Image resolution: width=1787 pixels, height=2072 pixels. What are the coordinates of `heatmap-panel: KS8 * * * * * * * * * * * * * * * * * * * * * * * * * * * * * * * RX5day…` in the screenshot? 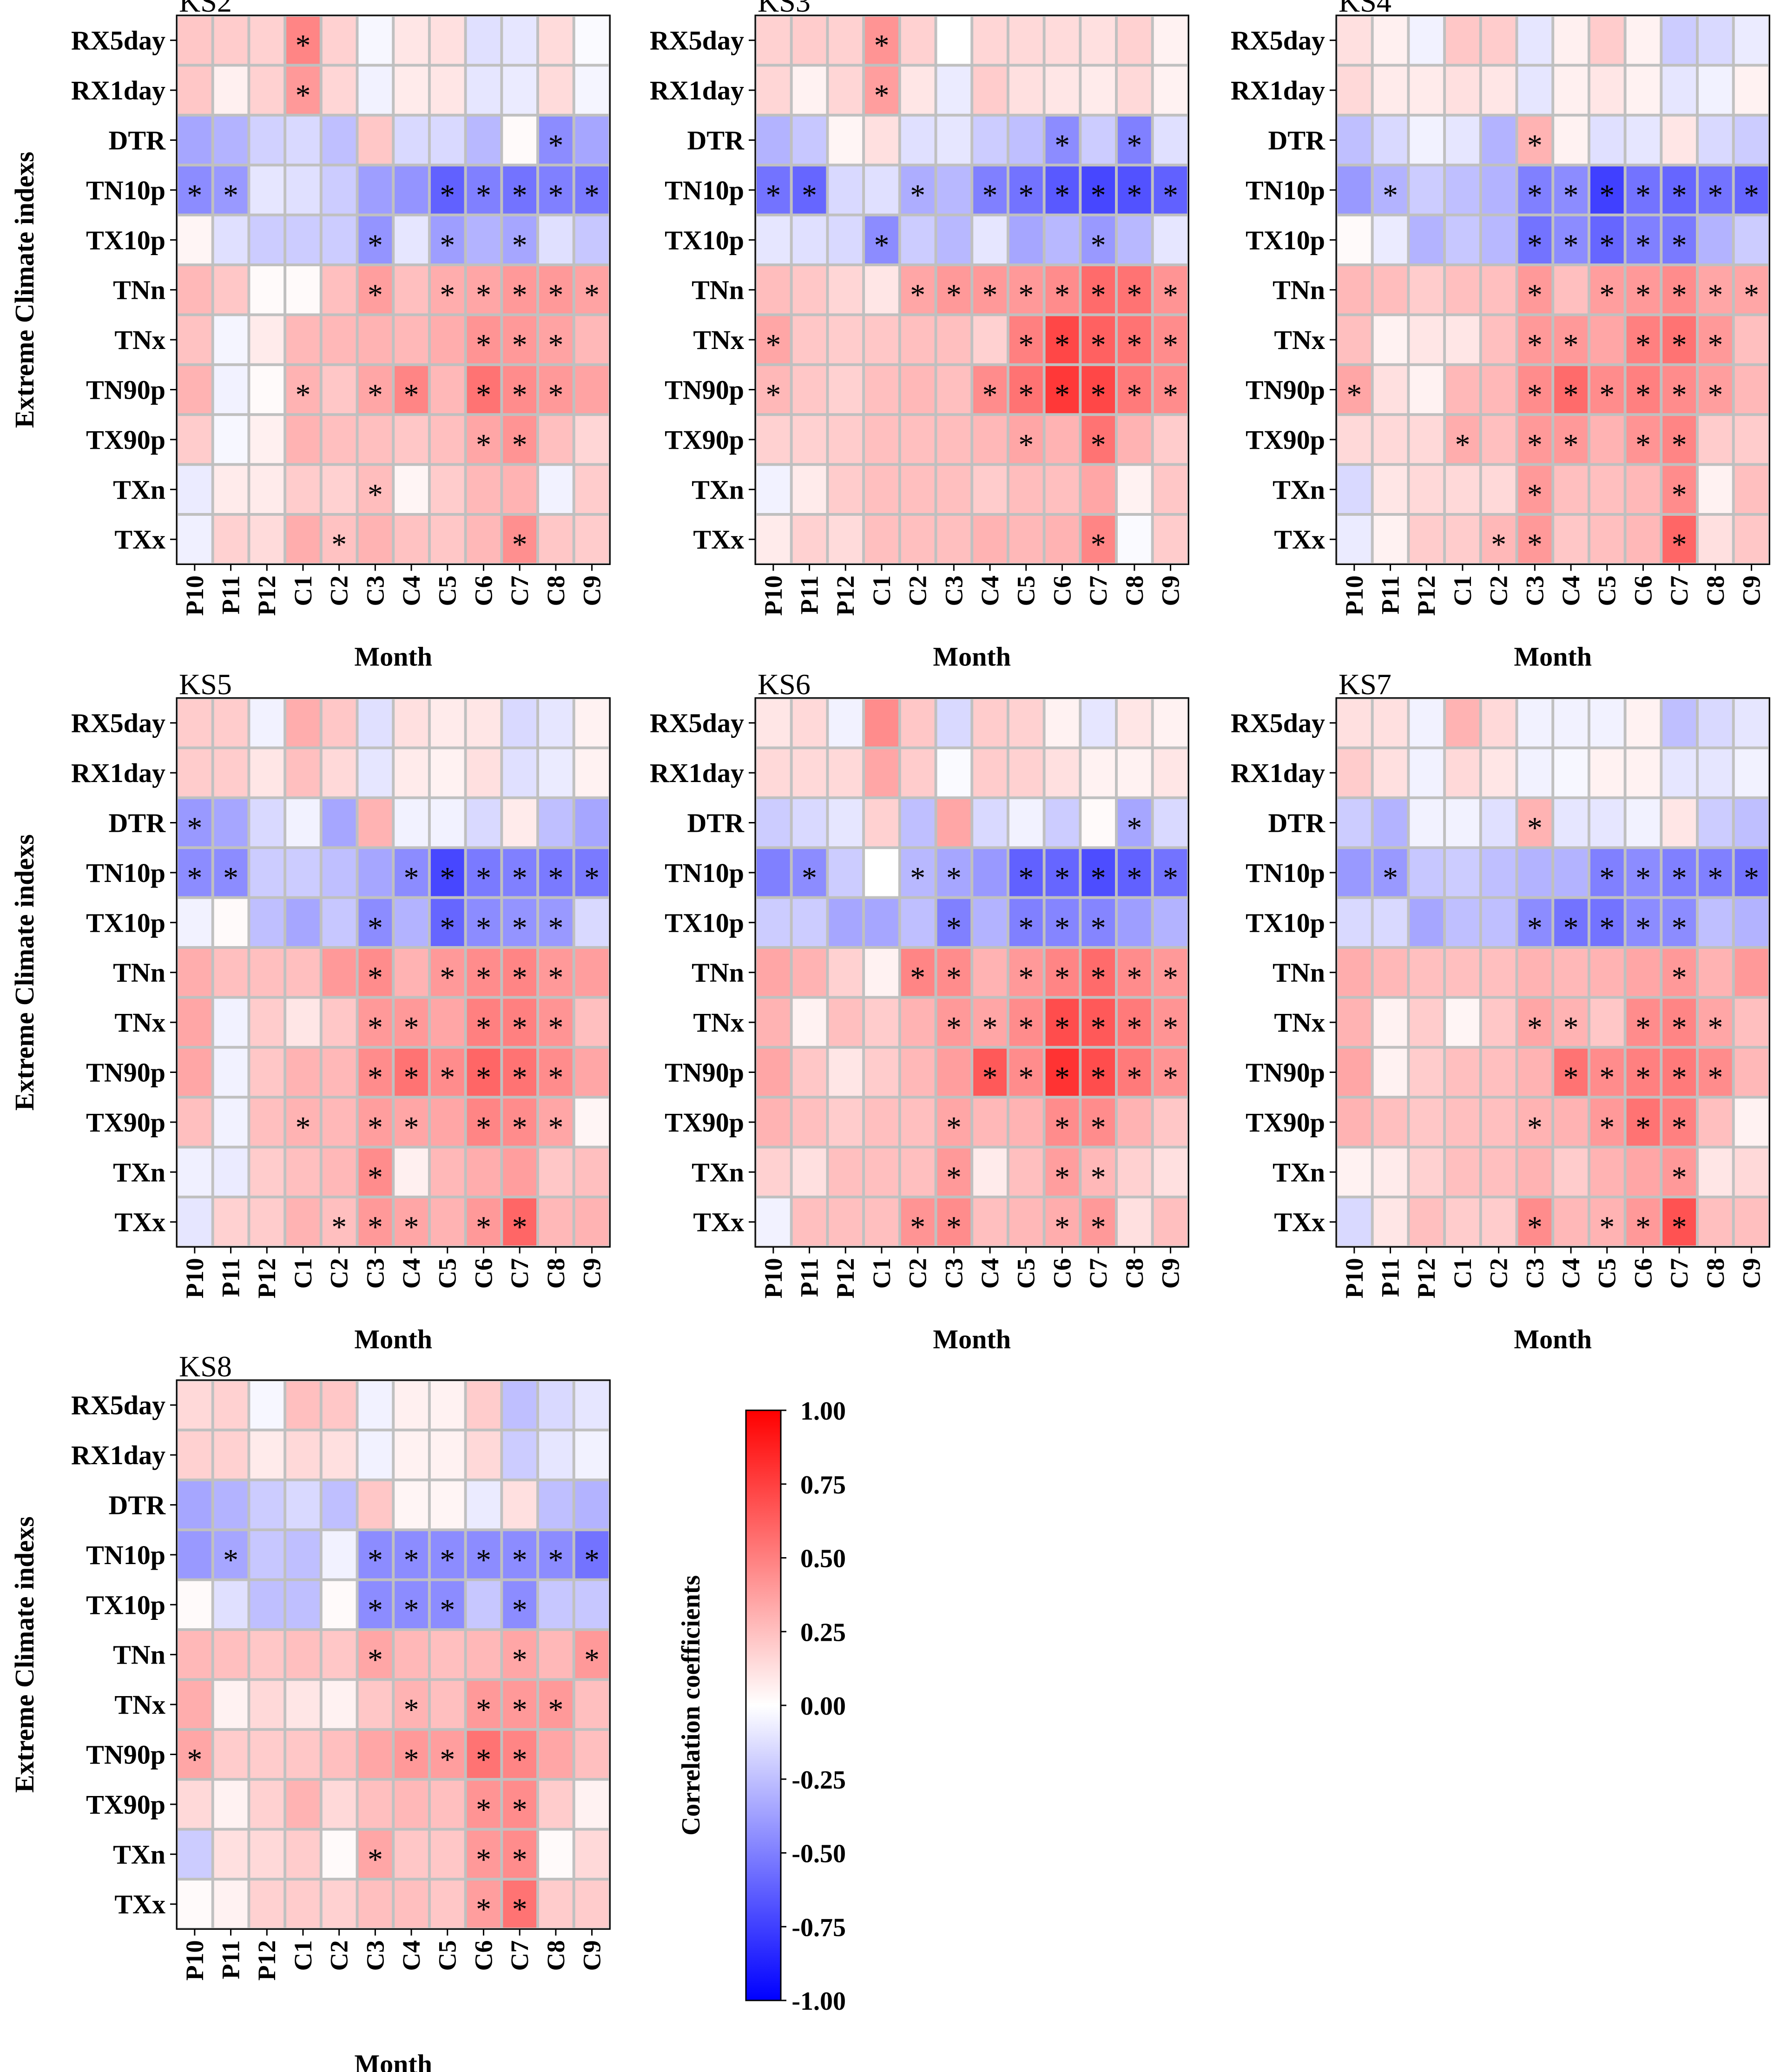 It's located at (310, 1711).